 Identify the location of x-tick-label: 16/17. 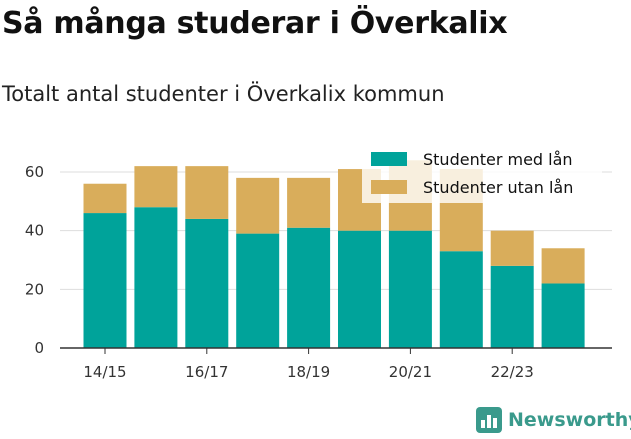
(206, 372).